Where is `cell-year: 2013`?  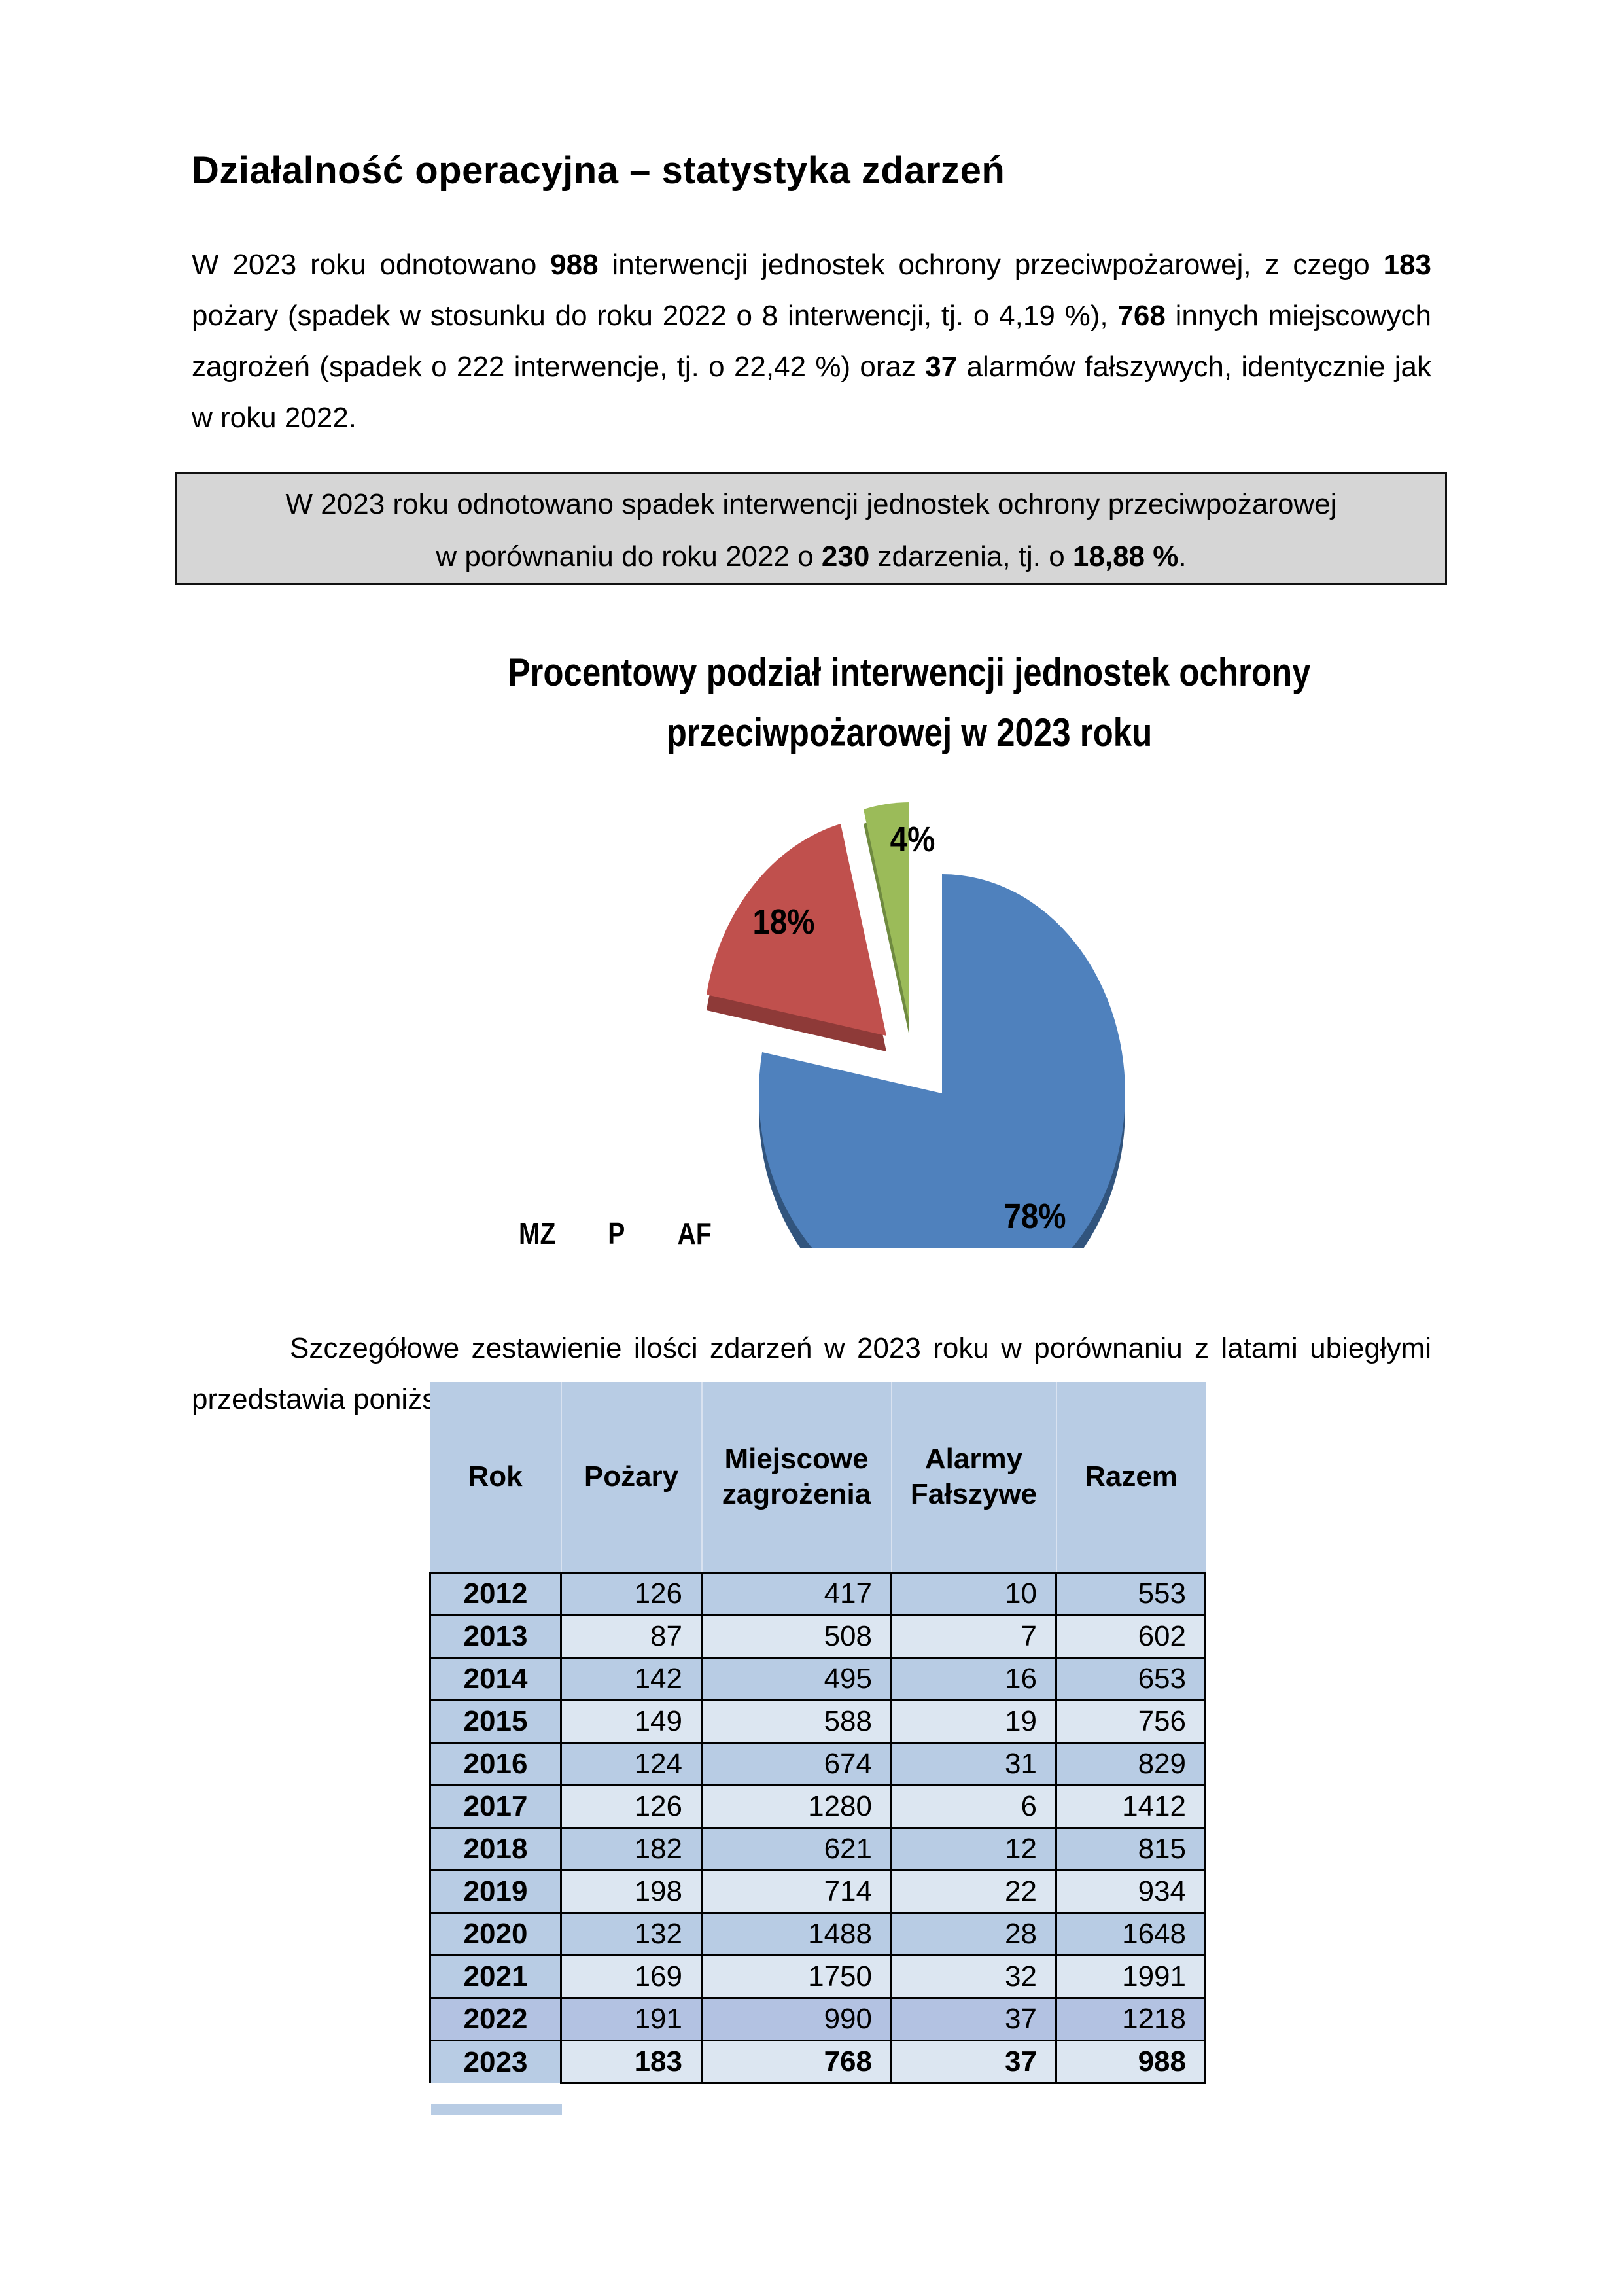 cell-year: 2013 is located at coordinates (496, 1637).